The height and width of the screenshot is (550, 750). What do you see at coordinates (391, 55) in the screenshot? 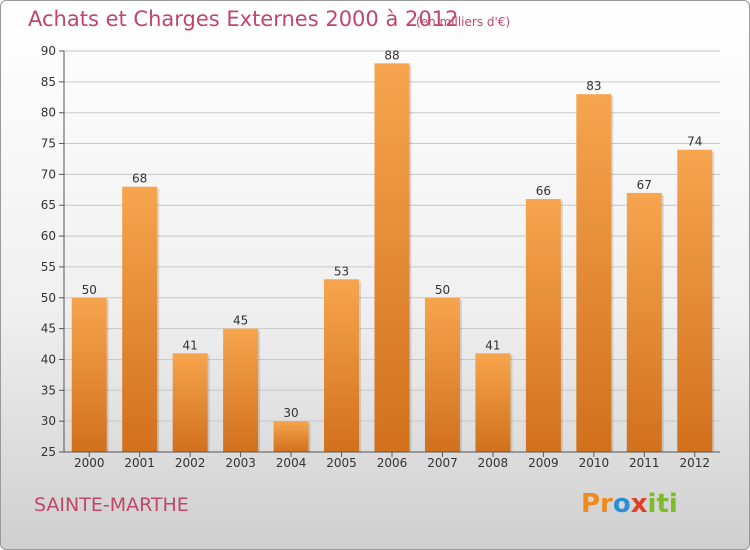
I see `data-label: 88` at bounding box center [391, 55].